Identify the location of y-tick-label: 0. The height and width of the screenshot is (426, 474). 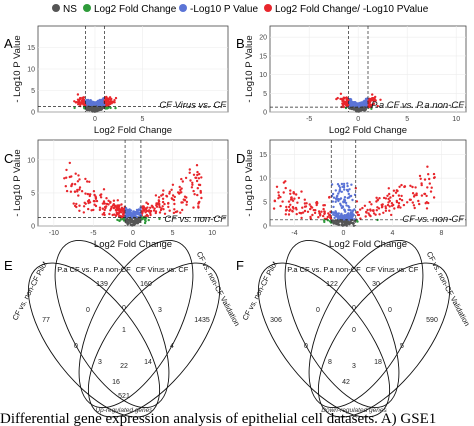
(33, 113).